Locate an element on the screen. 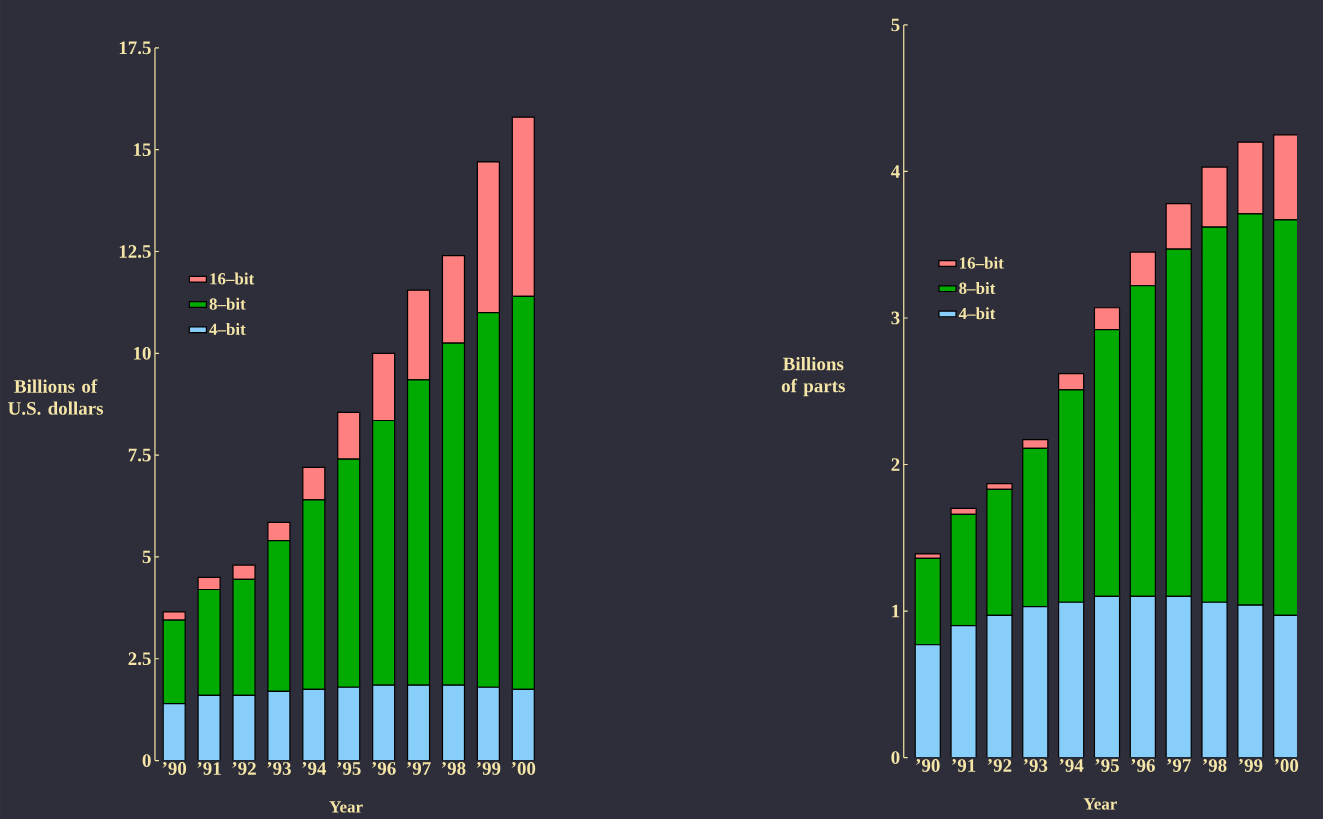 Image resolution: width=1323 pixels, height=819 pixels. y-tick-label: 10 is located at coordinates (142, 353).